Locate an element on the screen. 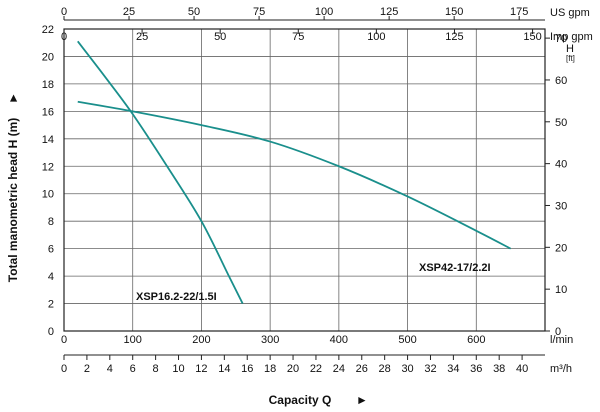 Image resolution: width=600 pixels, height=412 pixels. y-tick-label: 4 is located at coordinates (51, 277).